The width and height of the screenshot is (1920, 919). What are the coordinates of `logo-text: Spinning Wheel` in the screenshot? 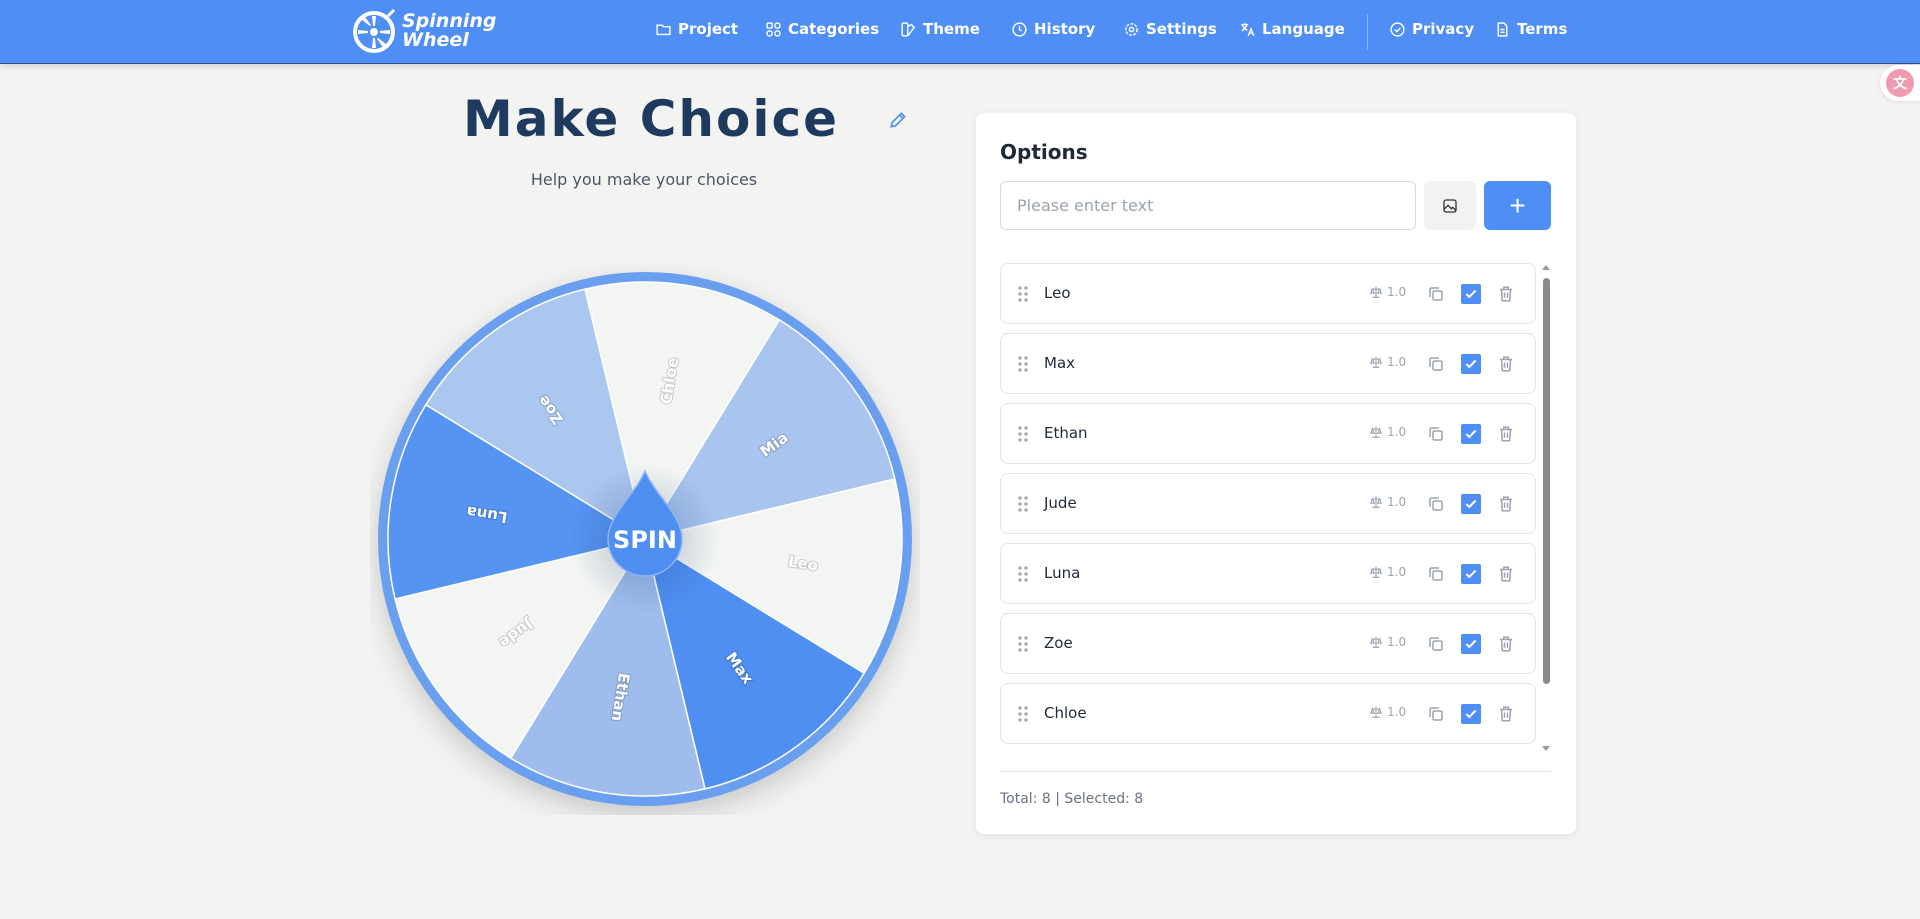 It's located at (449, 30).